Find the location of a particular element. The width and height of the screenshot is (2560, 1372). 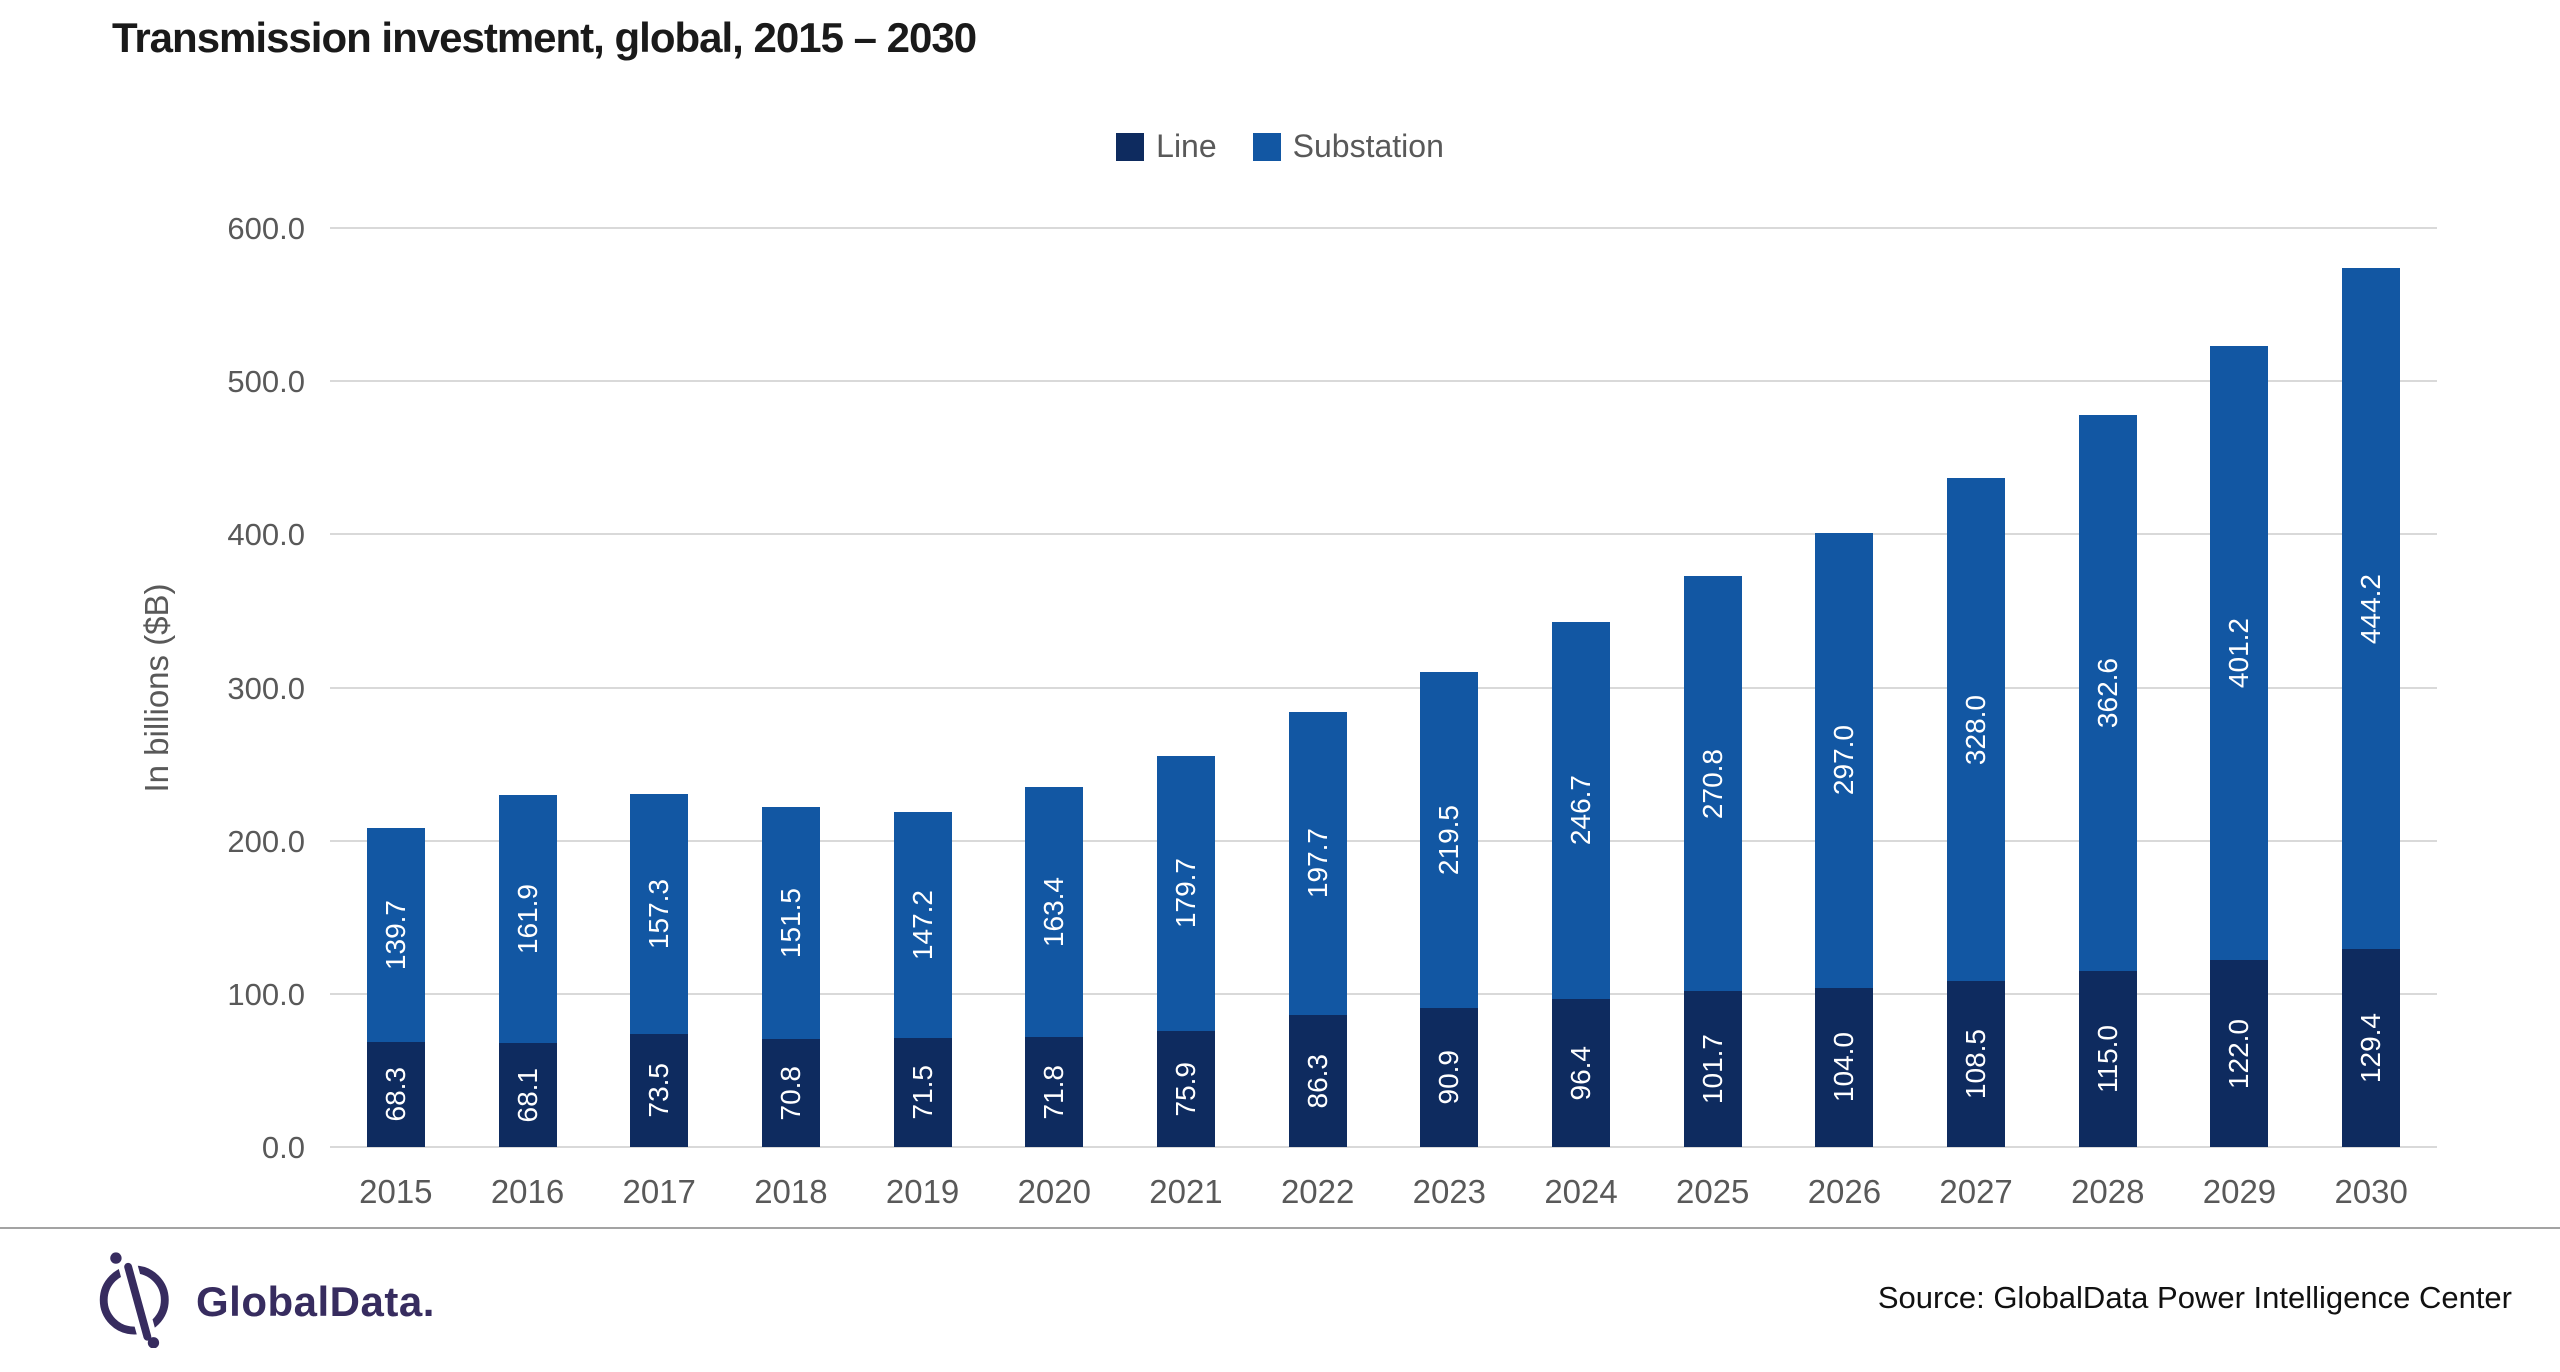

bar-value-label: 101.7 is located at coordinates (1712, 1069).